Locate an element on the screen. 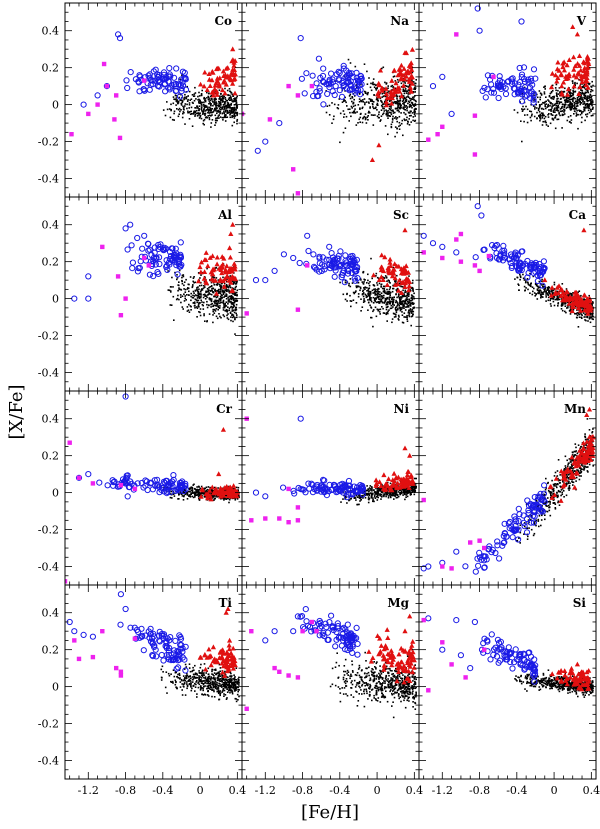  y-tick-label: -0.2 is located at coordinates (48, 142).